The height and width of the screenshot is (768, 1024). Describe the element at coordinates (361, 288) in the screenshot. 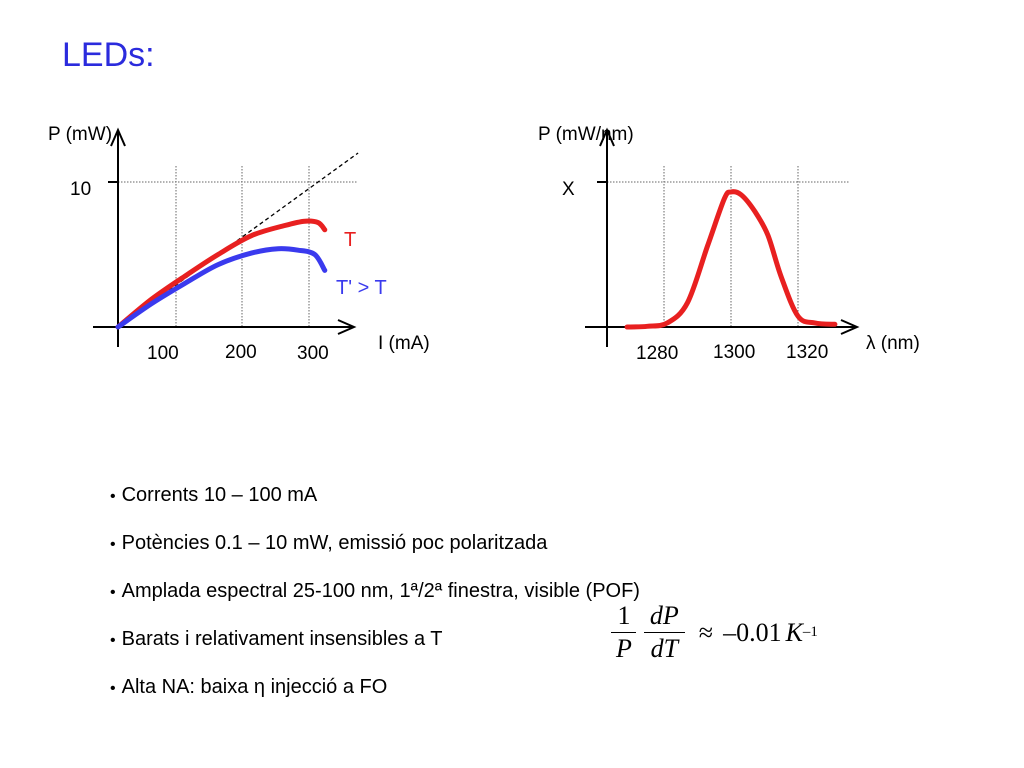

I see `legend-t-prime-label: T' > T` at that location.